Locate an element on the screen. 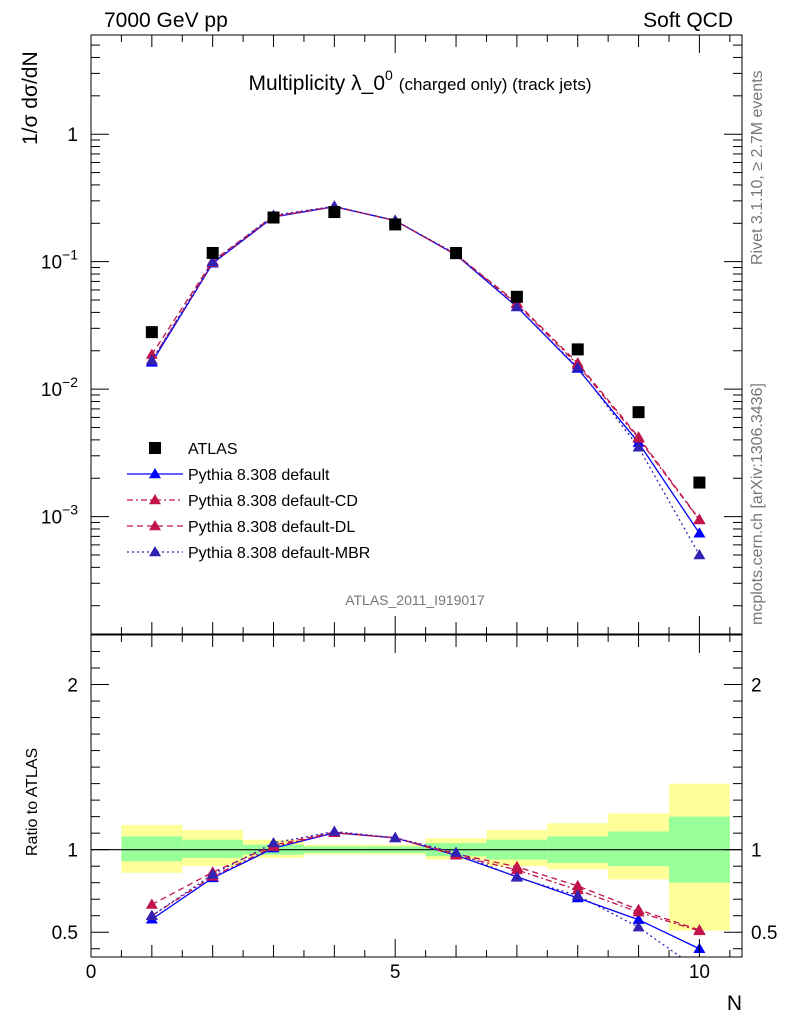 This screenshot has height=1024, width=786. mcplots-label: mcplots.cern.ch [arXiv:1306.3436] is located at coordinates (757, 504).